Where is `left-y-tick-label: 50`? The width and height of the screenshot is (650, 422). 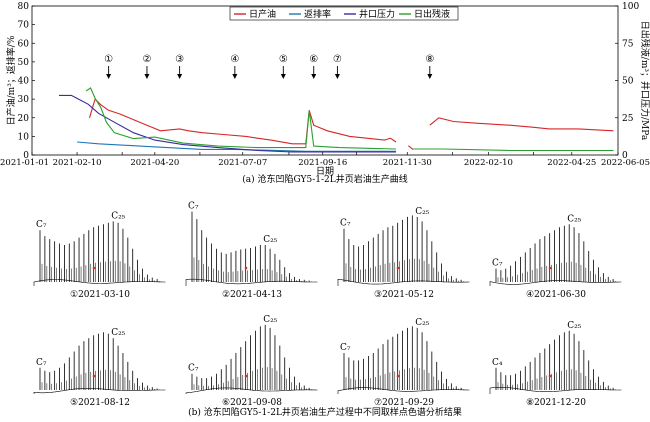 left-y-tick-label: 50 is located at coordinates (24, 63).